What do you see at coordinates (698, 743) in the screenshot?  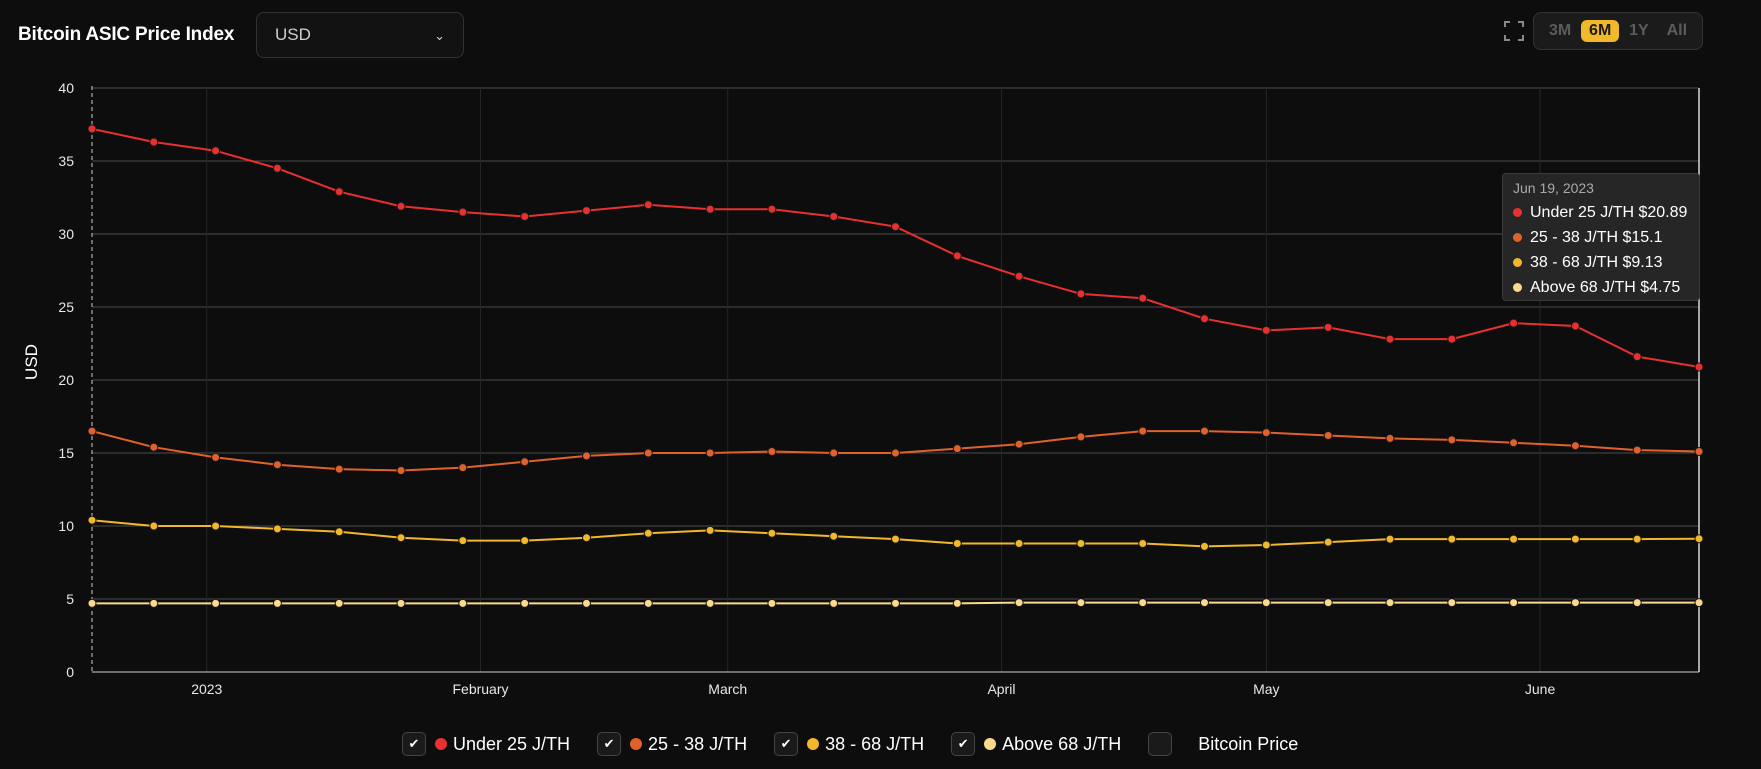 I see `legend-label: 25 - 38 J/TH` at bounding box center [698, 743].